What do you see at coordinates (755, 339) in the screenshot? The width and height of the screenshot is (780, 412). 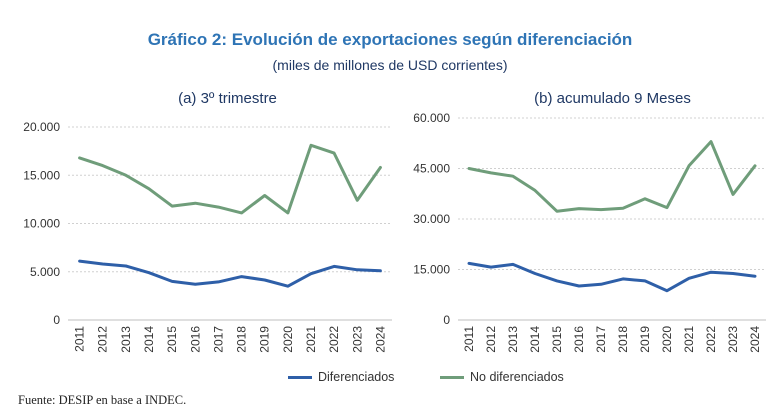 I see `xtick-label-b-2024: 2024` at bounding box center [755, 339].